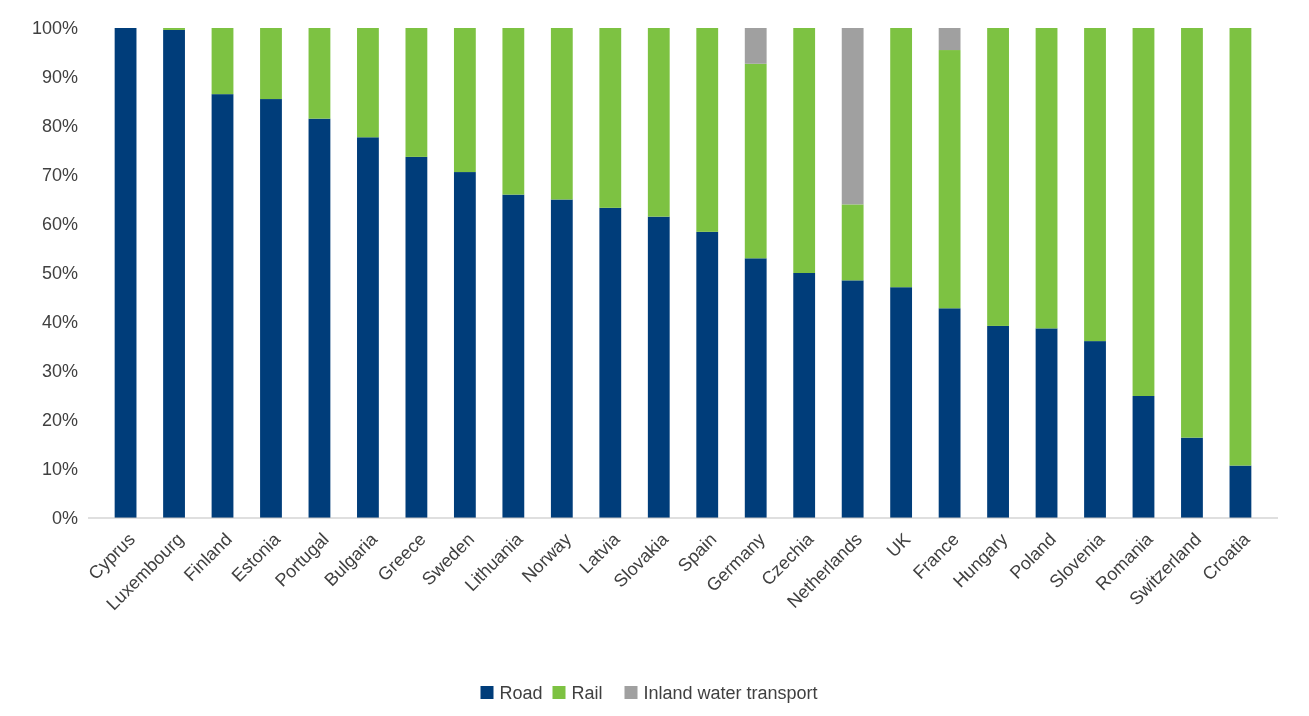 The image size is (1309, 716). What do you see at coordinates (54, 28) in the screenshot?
I see `y-tick-label: 100%` at bounding box center [54, 28].